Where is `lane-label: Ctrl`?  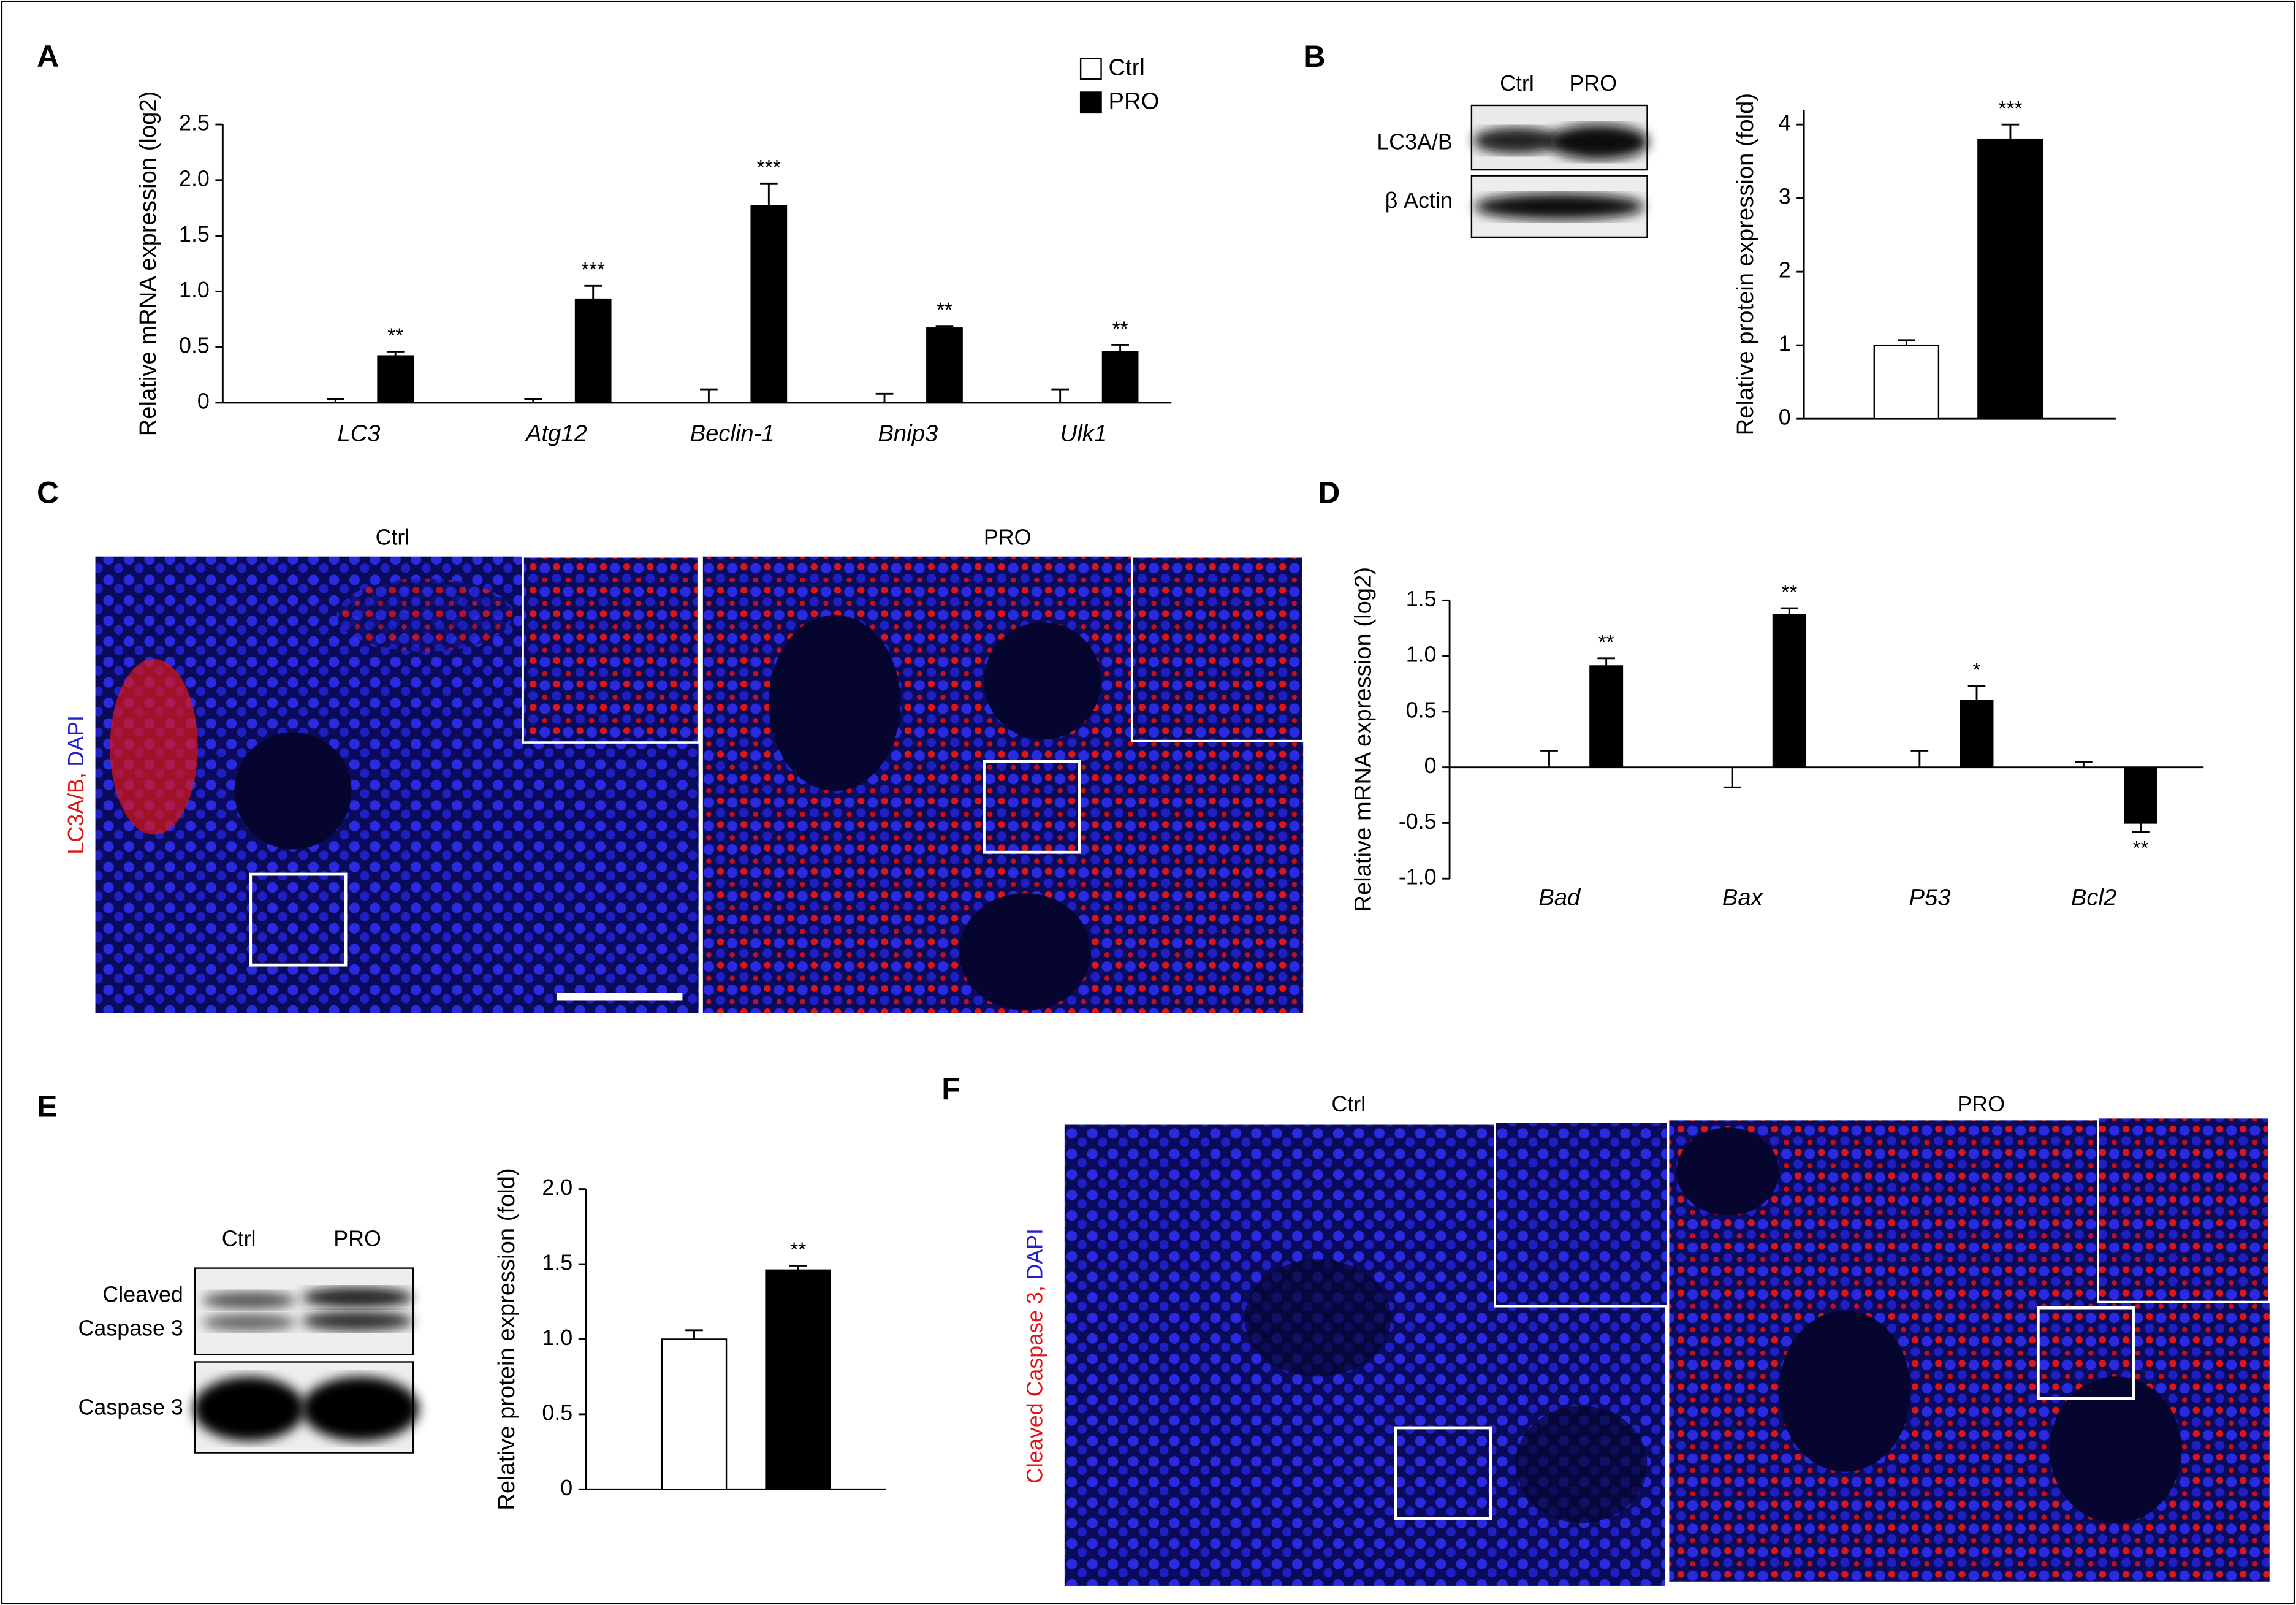 lane-label: Ctrl is located at coordinates (1517, 83).